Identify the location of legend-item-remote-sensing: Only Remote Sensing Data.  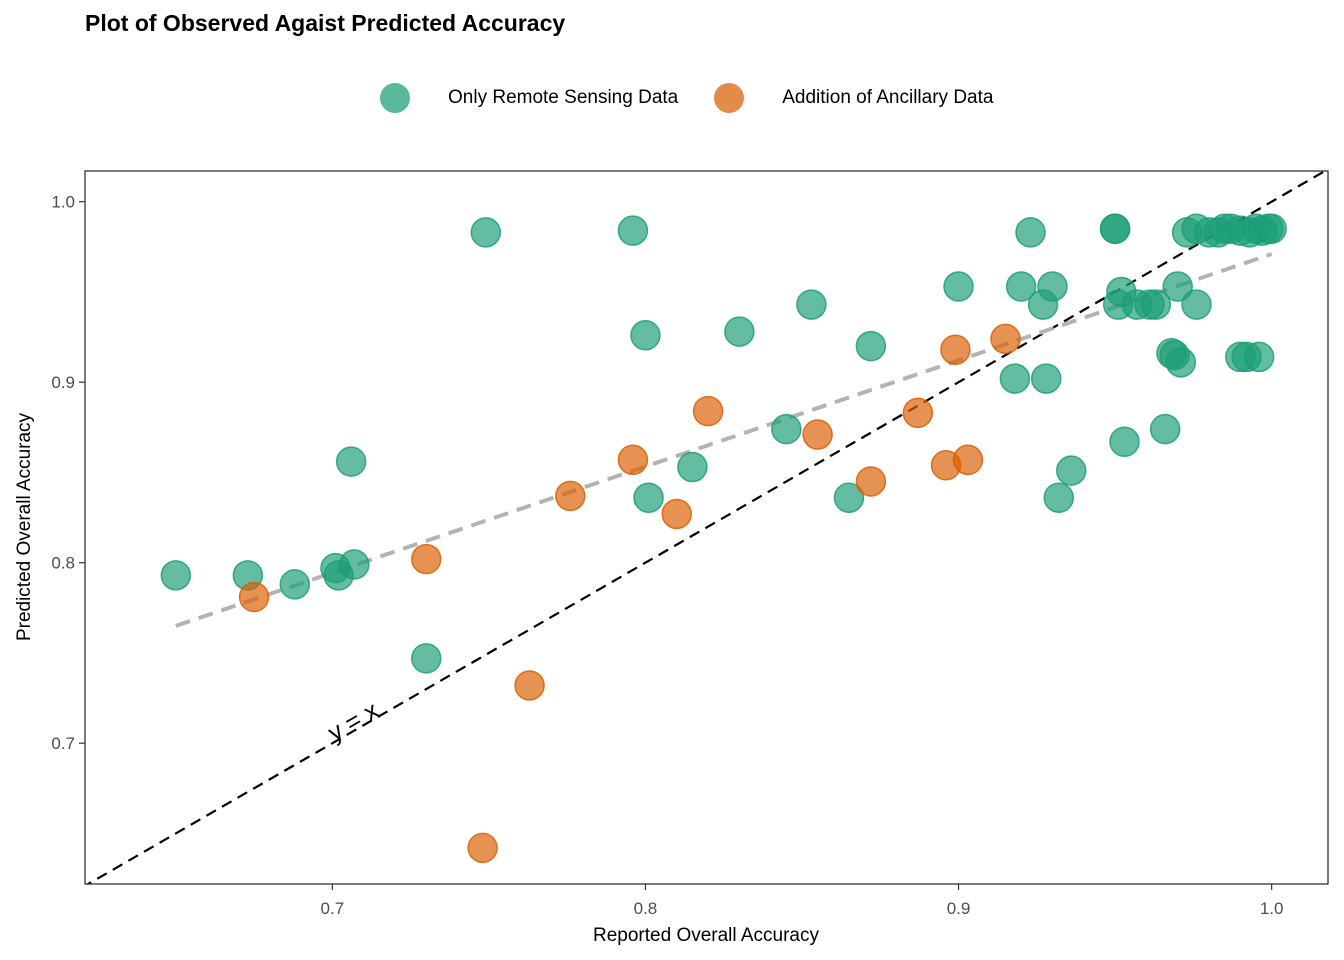
(529, 98).